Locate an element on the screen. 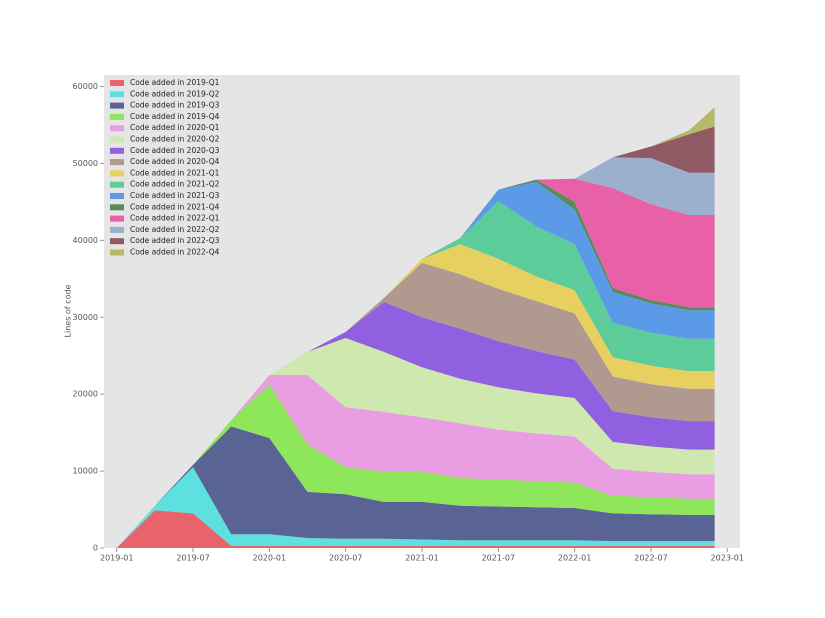  y-tick-label: 60000 is located at coordinates (85, 86).